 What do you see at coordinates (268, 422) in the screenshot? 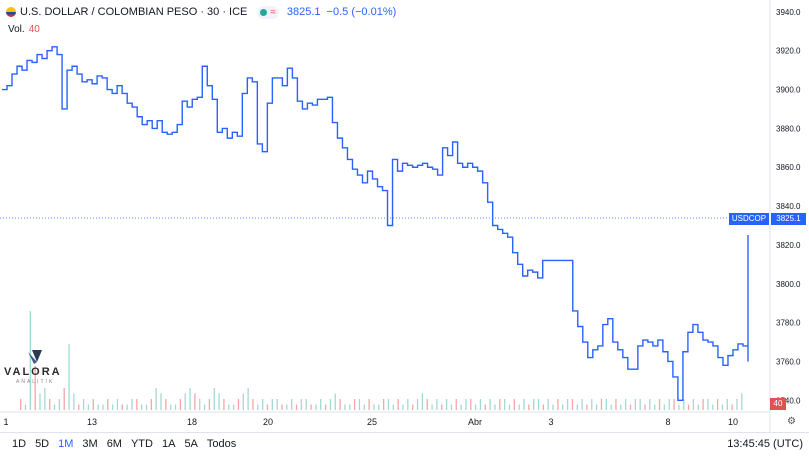
I see `time-tick-label: 20` at bounding box center [268, 422].